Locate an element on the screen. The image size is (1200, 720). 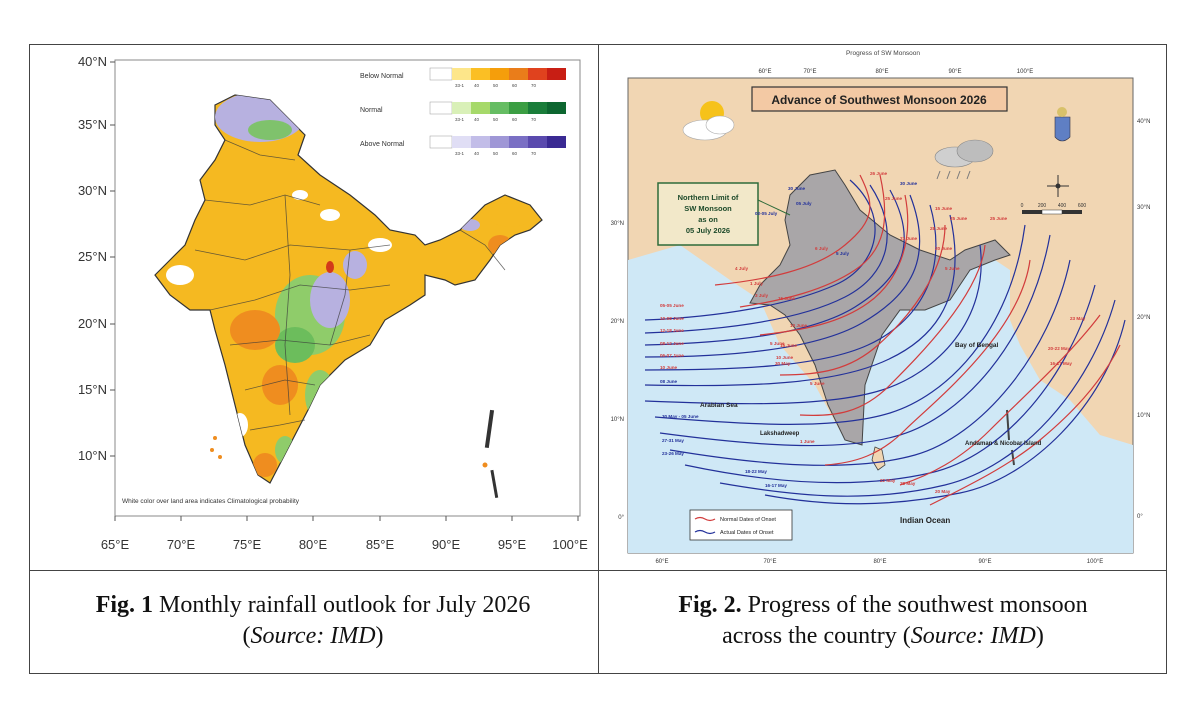
label-bay-of-bengal: Bay of Bengal is located at coordinates (977, 345).